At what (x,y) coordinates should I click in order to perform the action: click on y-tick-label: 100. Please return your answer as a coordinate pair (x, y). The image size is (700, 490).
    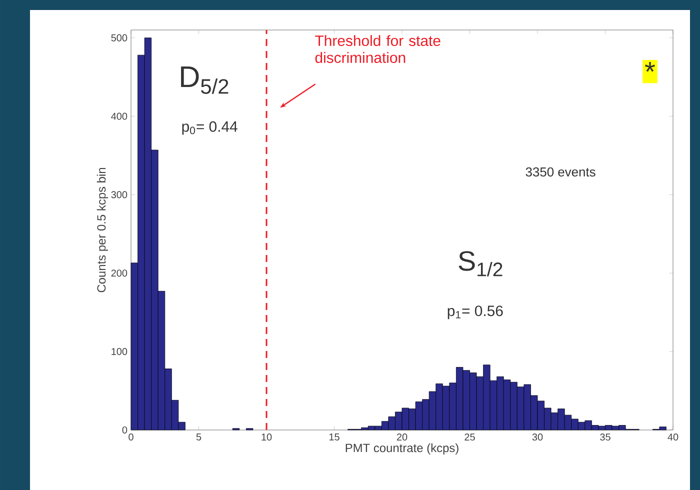
    Looking at the image, I should click on (120, 352).